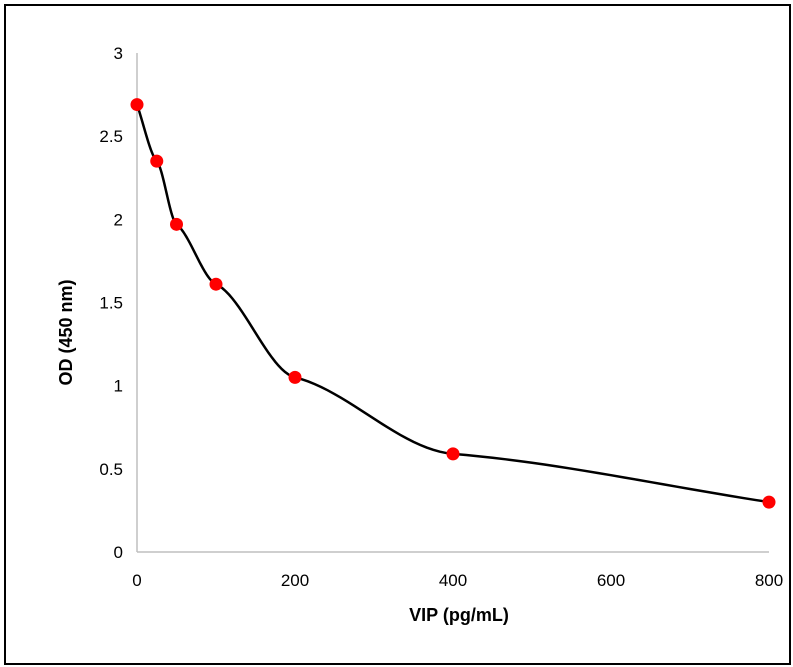 This screenshot has width=793, height=667. I want to click on x-tick-label: 400, so click(453, 580).